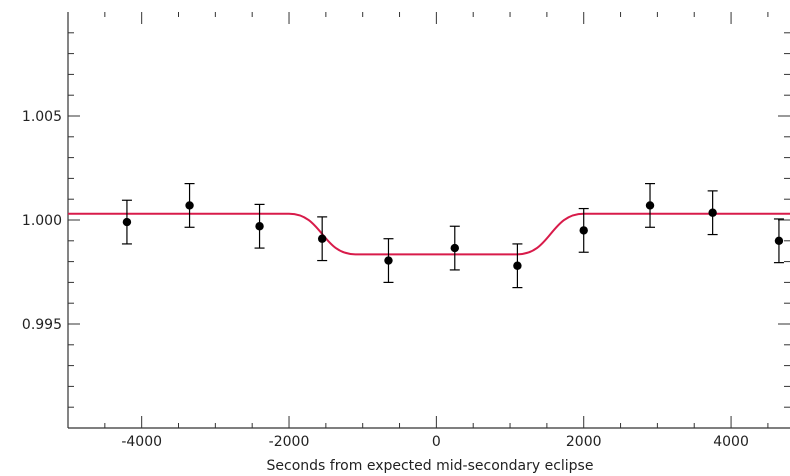  I want to click on y-tick-label: 1.005, so click(42, 117).